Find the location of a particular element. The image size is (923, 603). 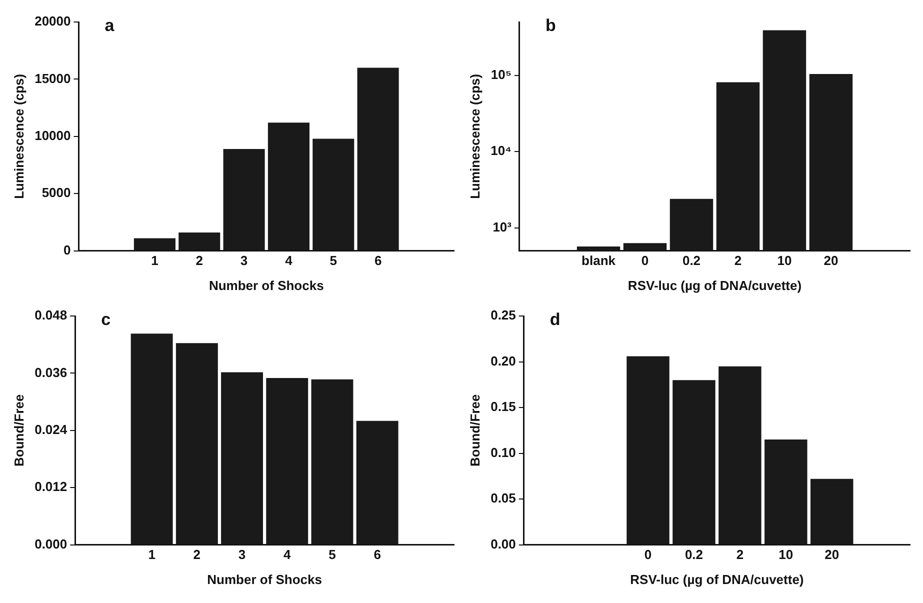

y-tick-label: 0.05 is located at coordinates (503, 498).